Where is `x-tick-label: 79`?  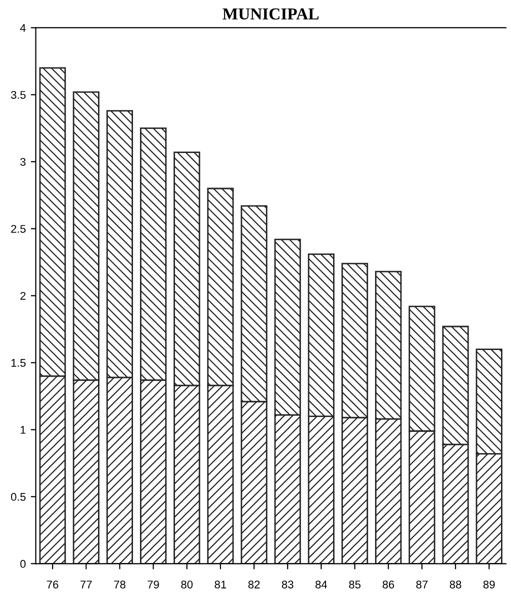 x-tick-label: 79 is located at coordinates (153, 584).